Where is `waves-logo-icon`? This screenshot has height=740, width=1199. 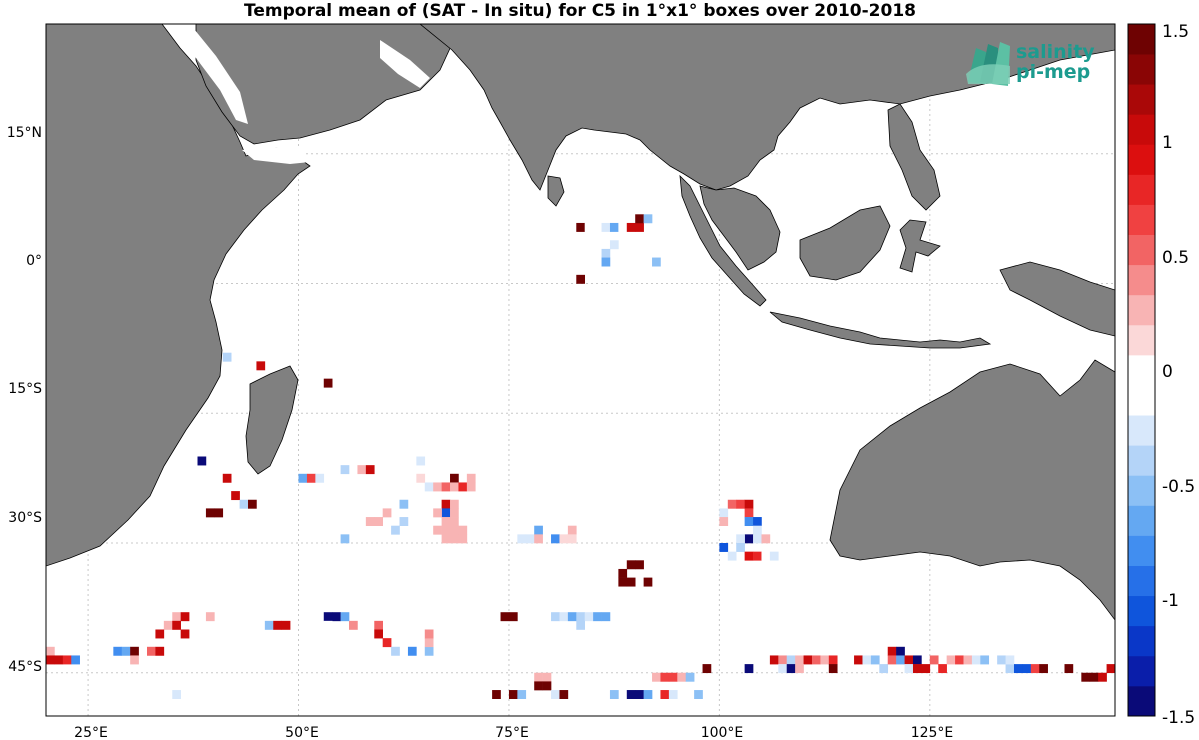 waves-logo-icon is located at coordinates (988, 64).